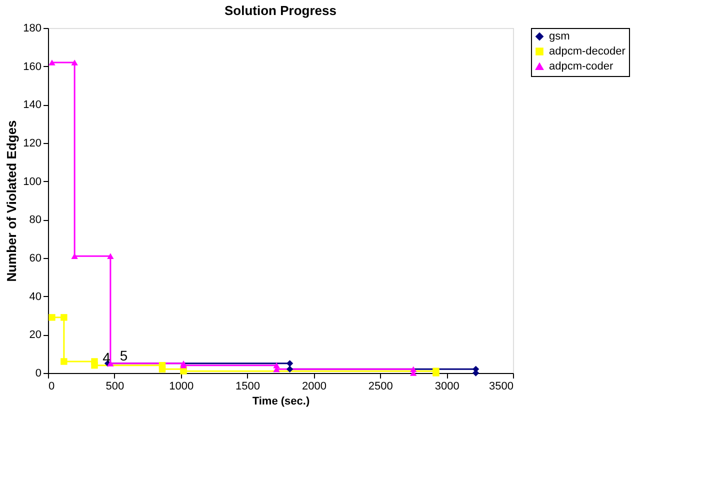  What do you see at coordinates (35, 335) in the screenshot?
I see `y-tick-label: 20` at bounding box center [35, 335].